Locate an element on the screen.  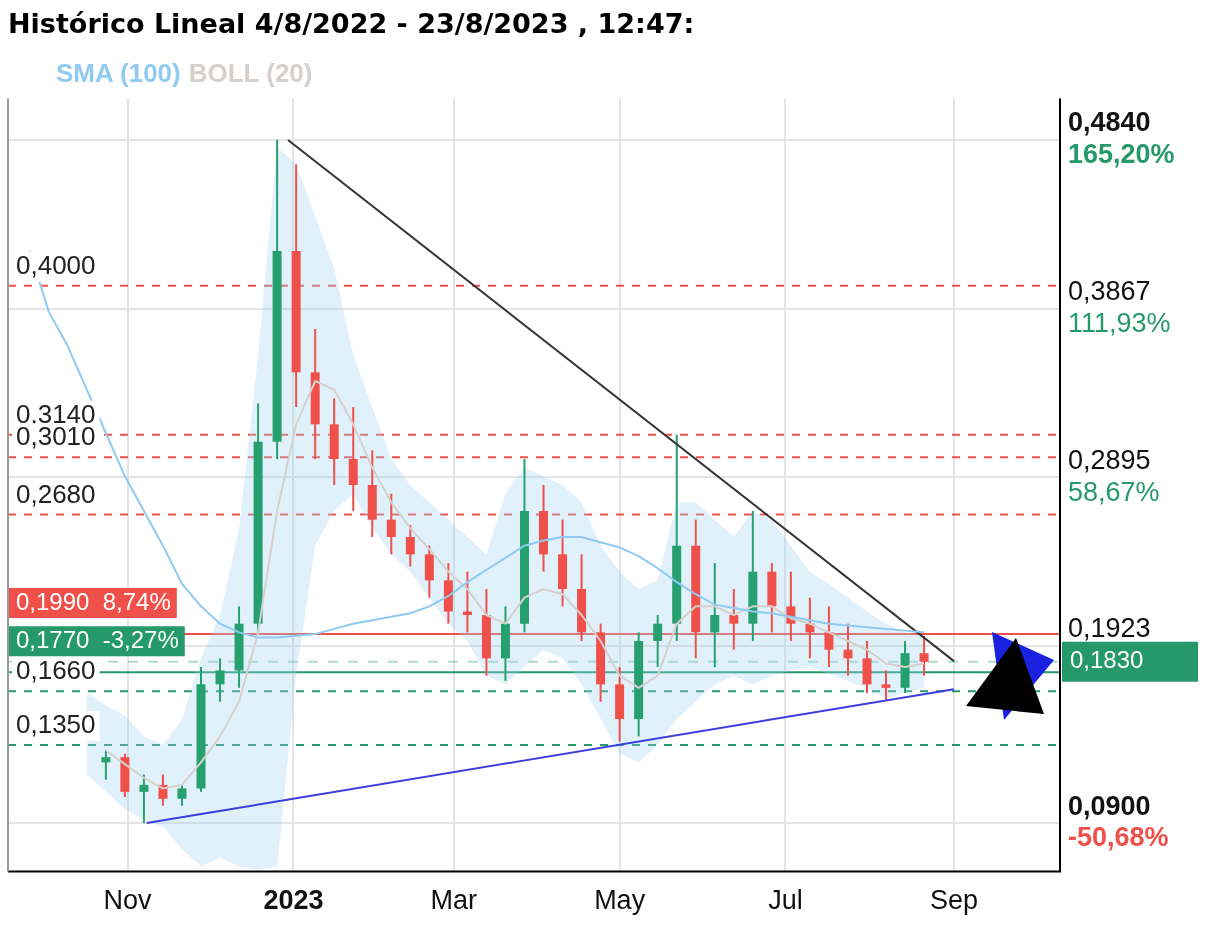
ref-line-label: 0,1350 is located at coordinates (56, 724).